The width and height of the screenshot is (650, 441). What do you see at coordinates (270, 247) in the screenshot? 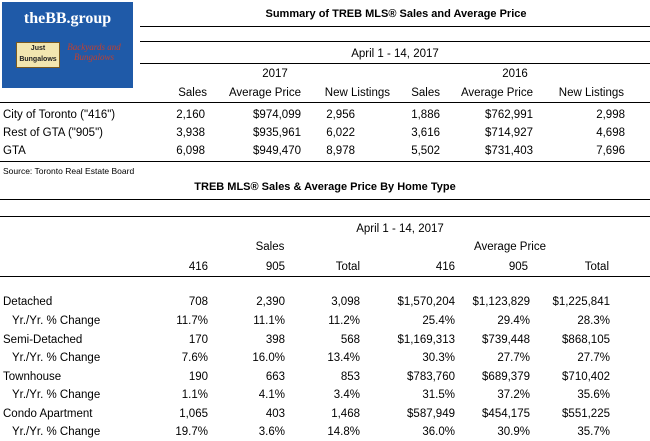
I see `sales-group-label: Sales` at bounding box center [270, 247].